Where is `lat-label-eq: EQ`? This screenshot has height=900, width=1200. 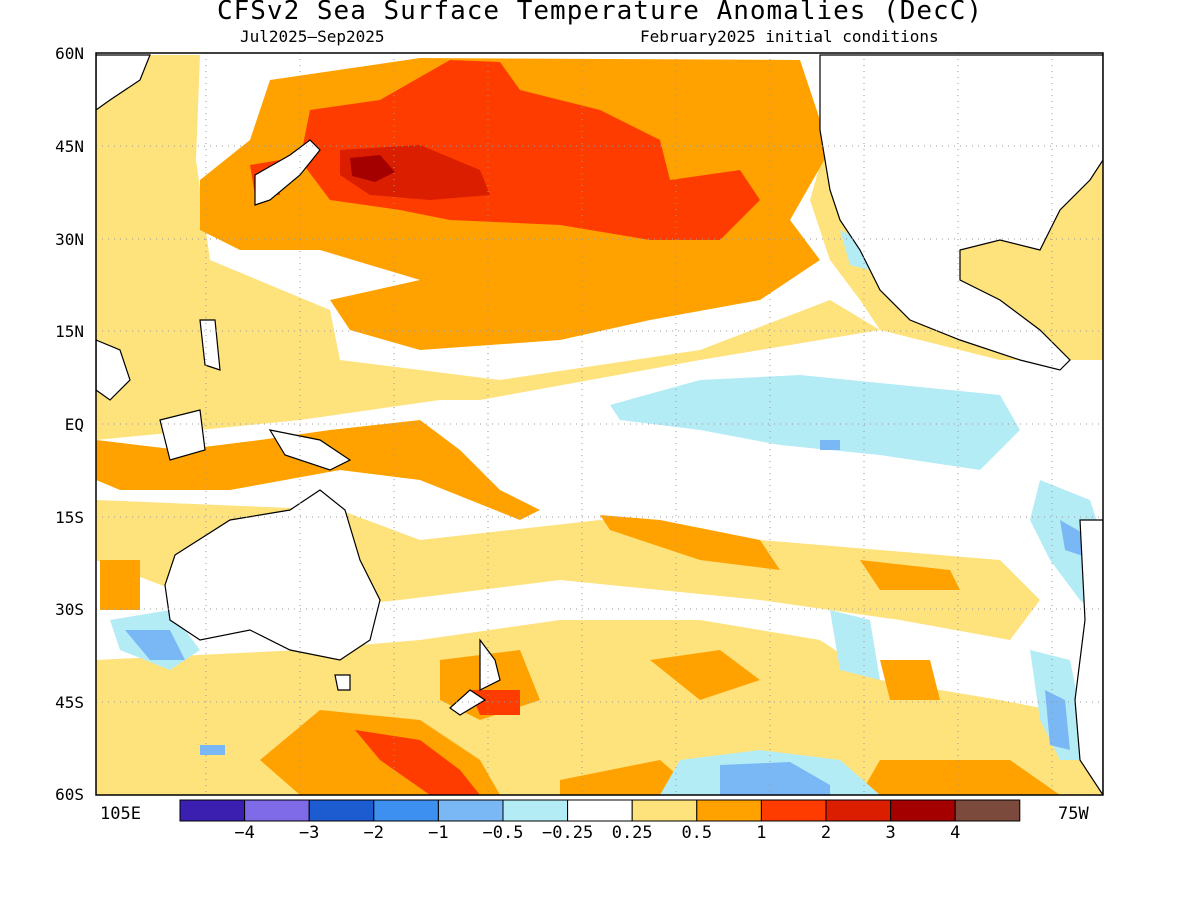
lat-label-eq: EQ is located at coordinates (74, 424).